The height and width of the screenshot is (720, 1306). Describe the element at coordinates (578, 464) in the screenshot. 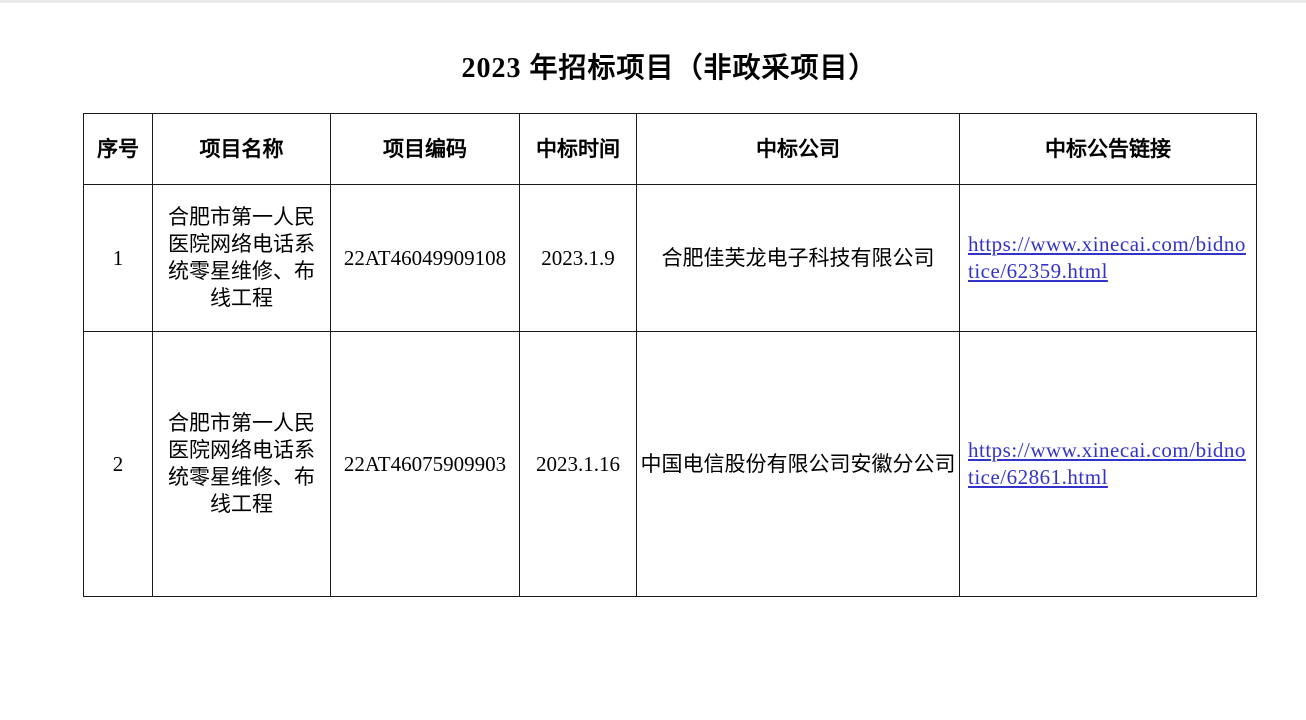

I see `cell-bid-date: 2023.1.16` at that location.